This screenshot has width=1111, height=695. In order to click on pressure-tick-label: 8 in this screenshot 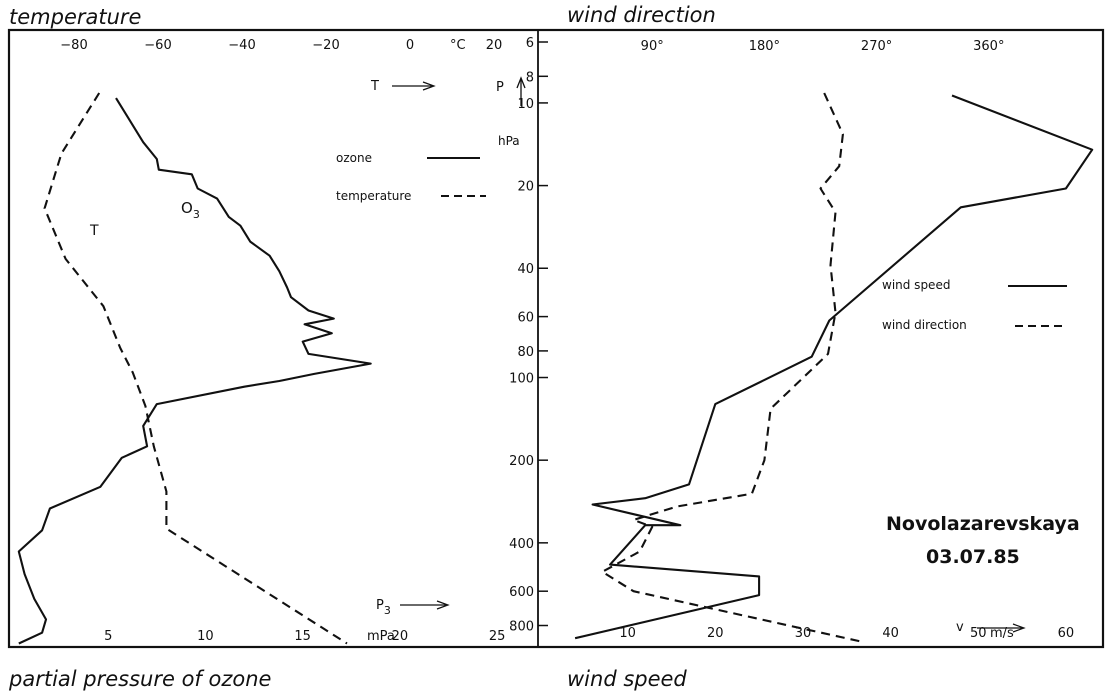, I will do `click(530, 77)`.